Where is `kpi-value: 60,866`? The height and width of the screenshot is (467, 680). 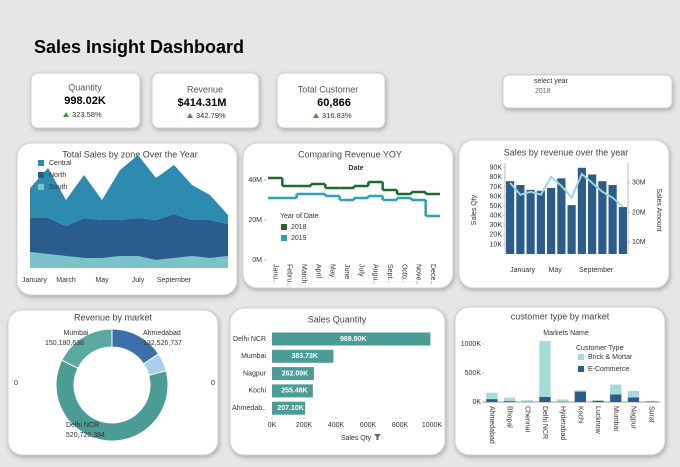 kpi-value: 60,866 is located at coordinates (334, 103).